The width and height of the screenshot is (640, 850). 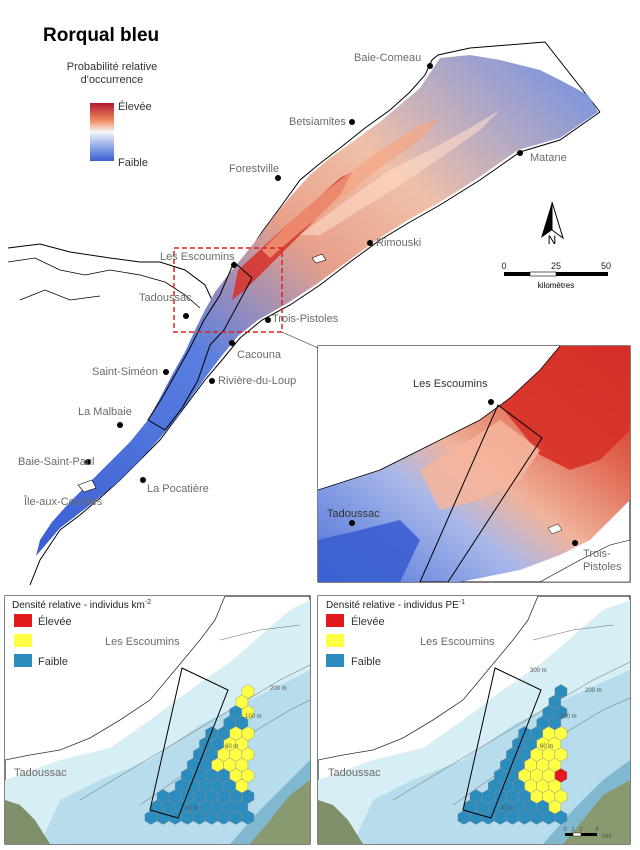 What do you see at coordinates (538, 671) in the screenshot?
I see `depth-label-300-right: 300 m` at bounding box center [538, 671].